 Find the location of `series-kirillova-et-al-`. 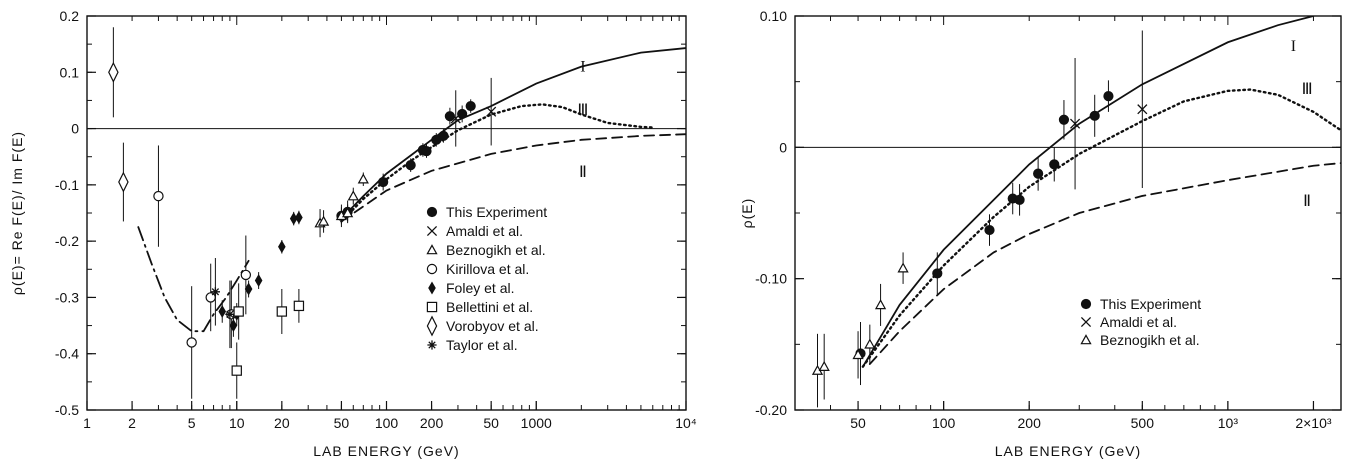

series-kirillova-et-al- is located at coordinates (202, 272).